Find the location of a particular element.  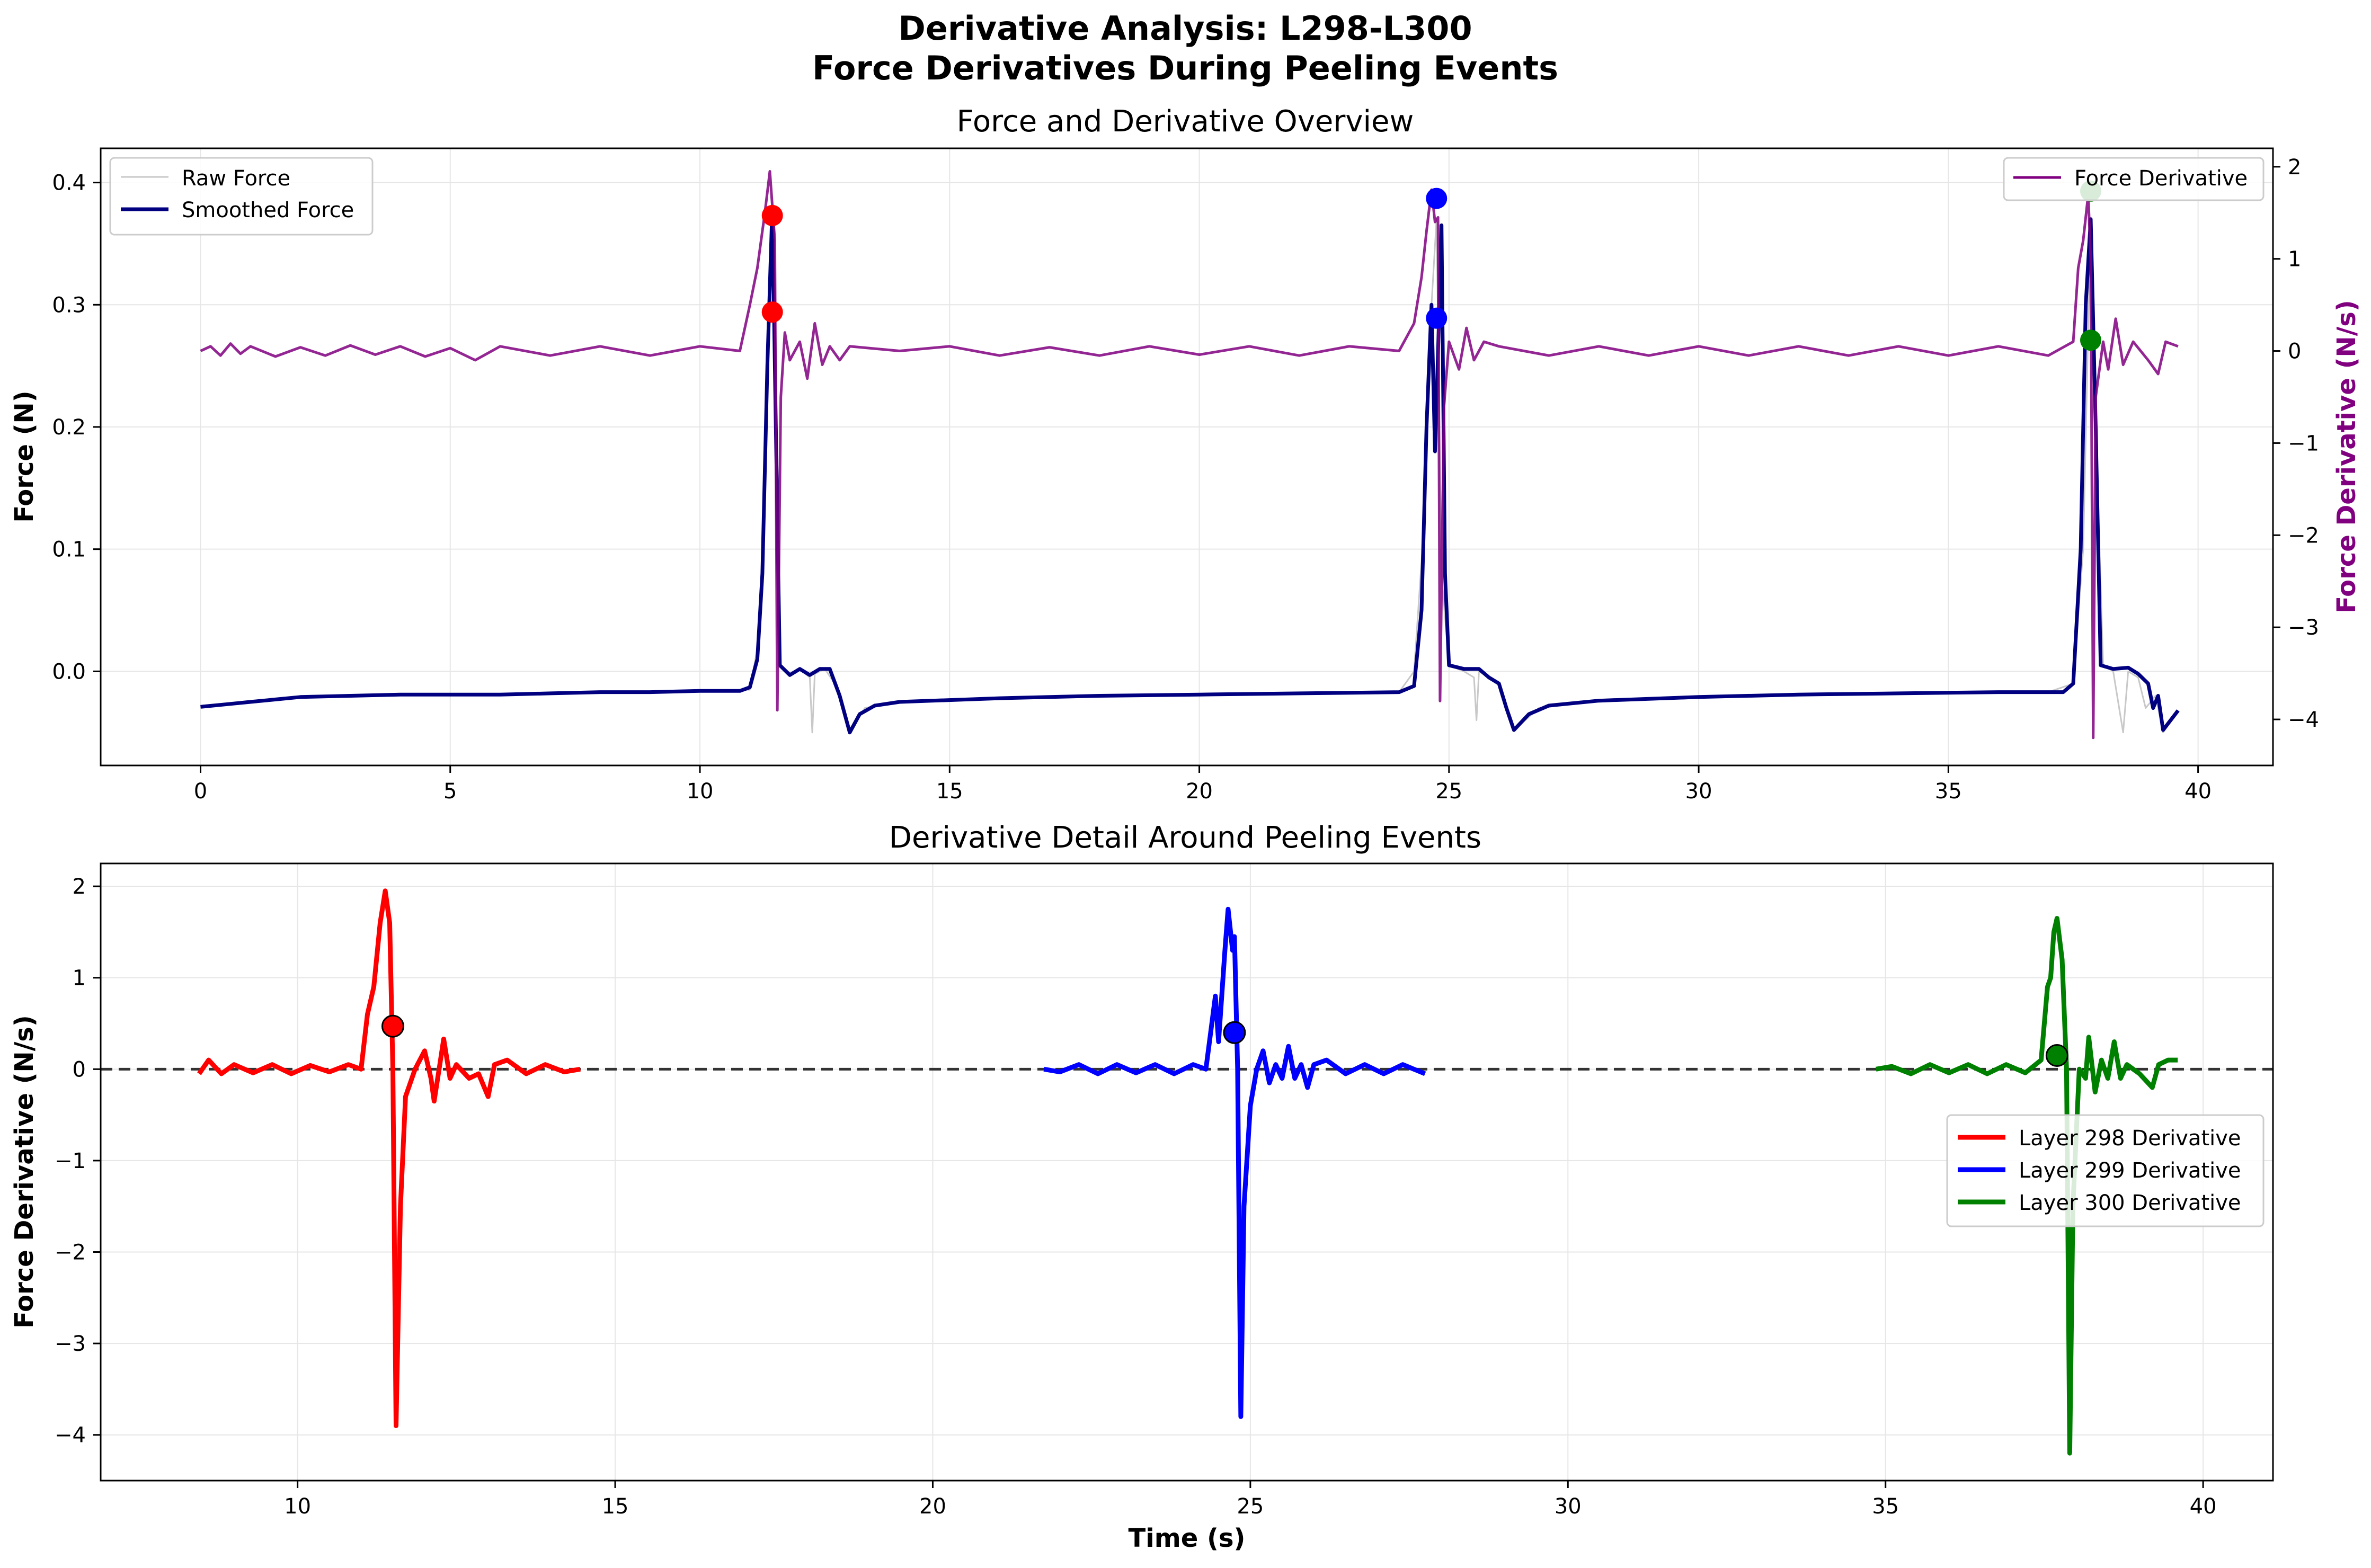

legend-force-derivative-label: Force Derivative is located at coordinates (2161, 178).